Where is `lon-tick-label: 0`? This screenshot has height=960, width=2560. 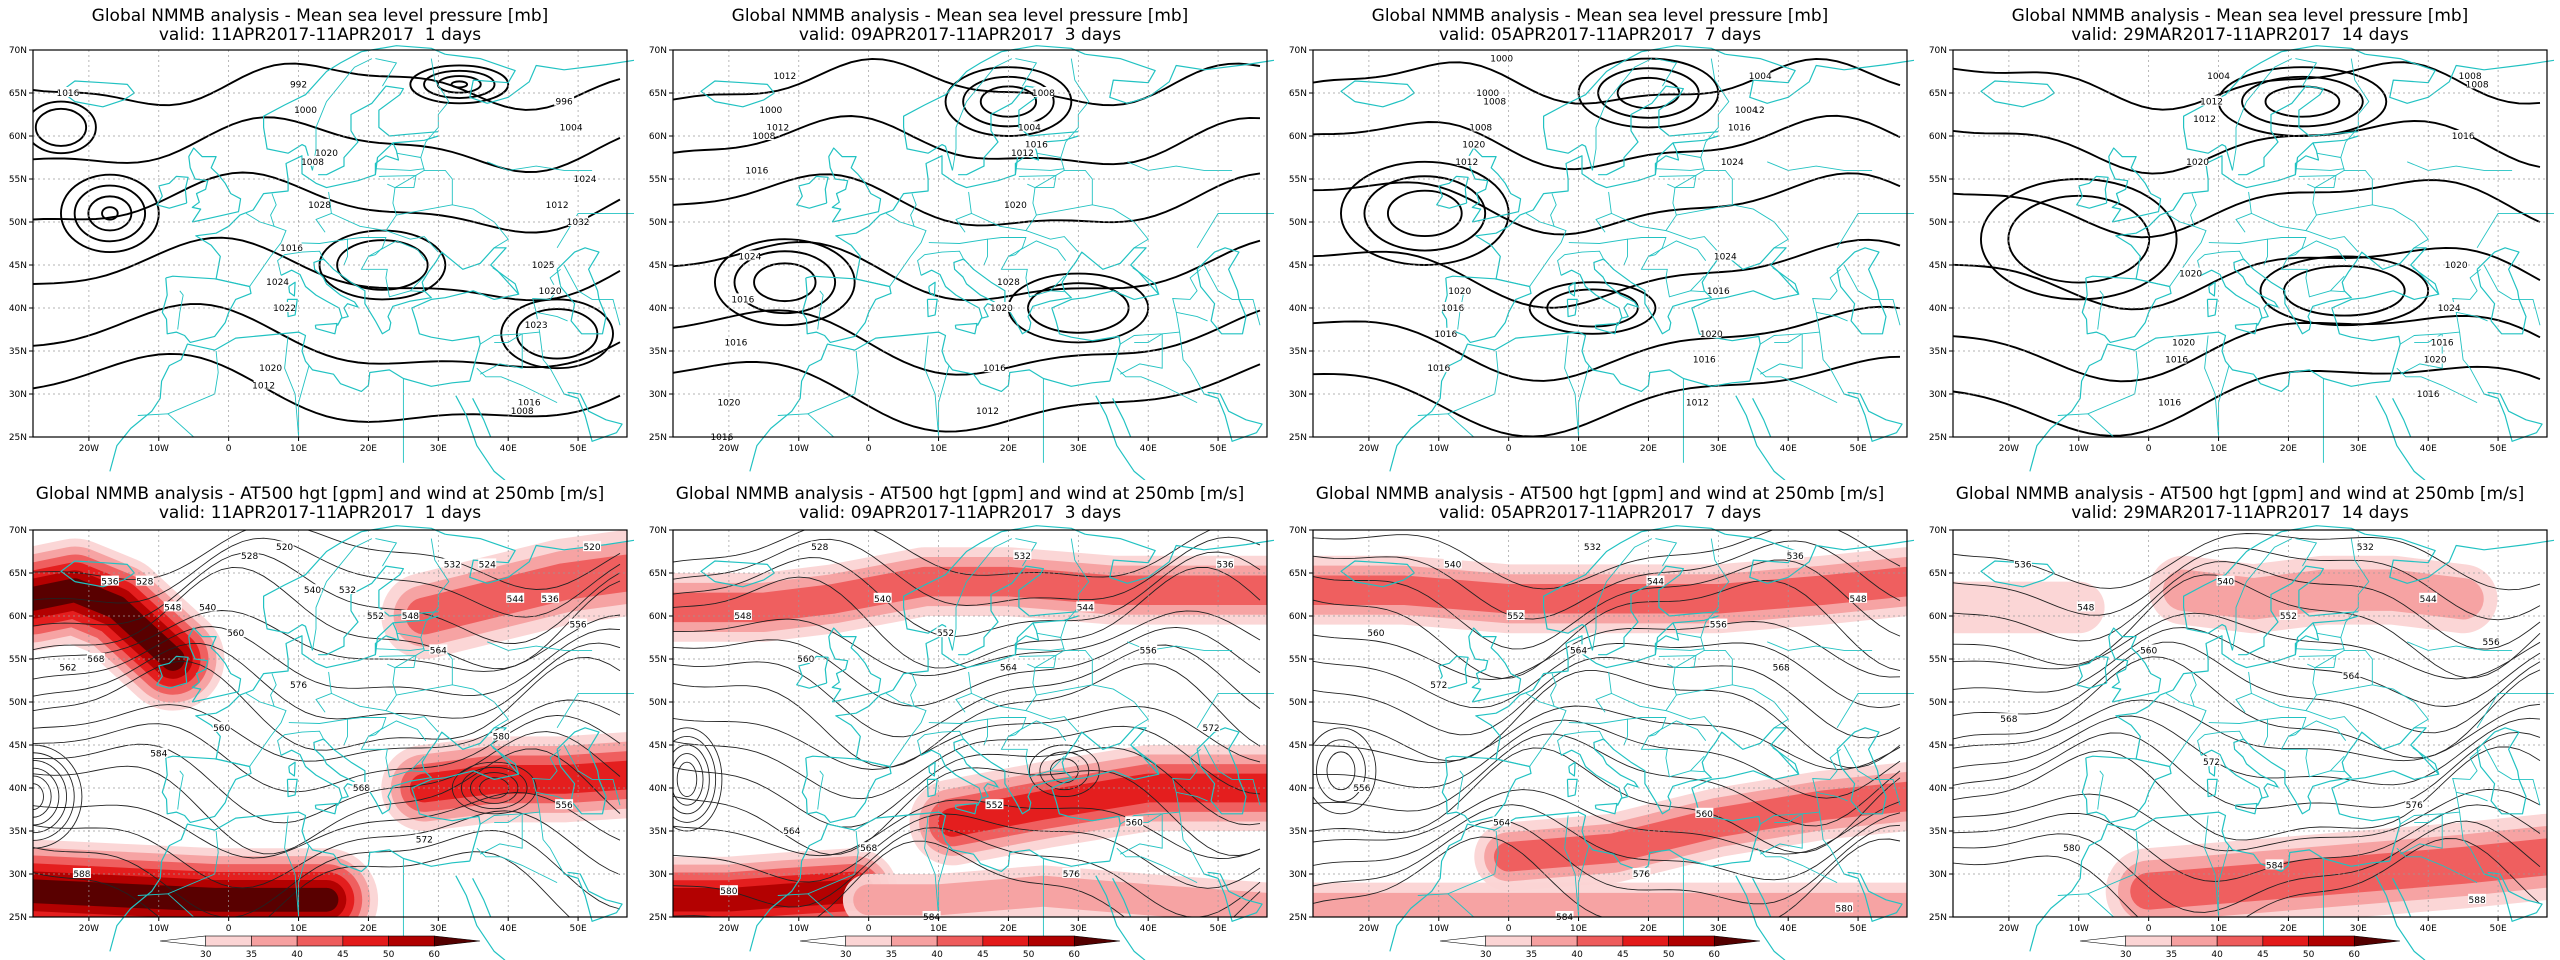
lon-tick-label: 0 is located at coordinates (1509, 449).